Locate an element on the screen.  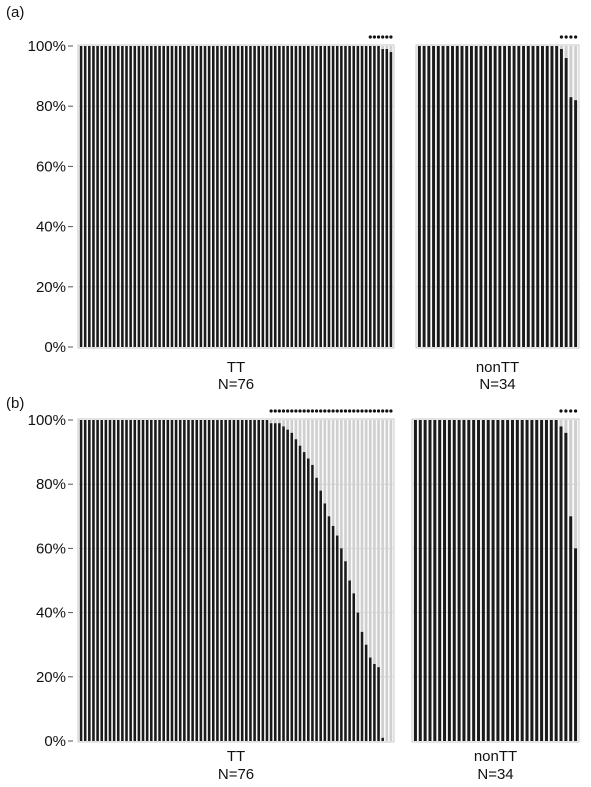
panel-label: (a) is located at coordinates (15, 12).